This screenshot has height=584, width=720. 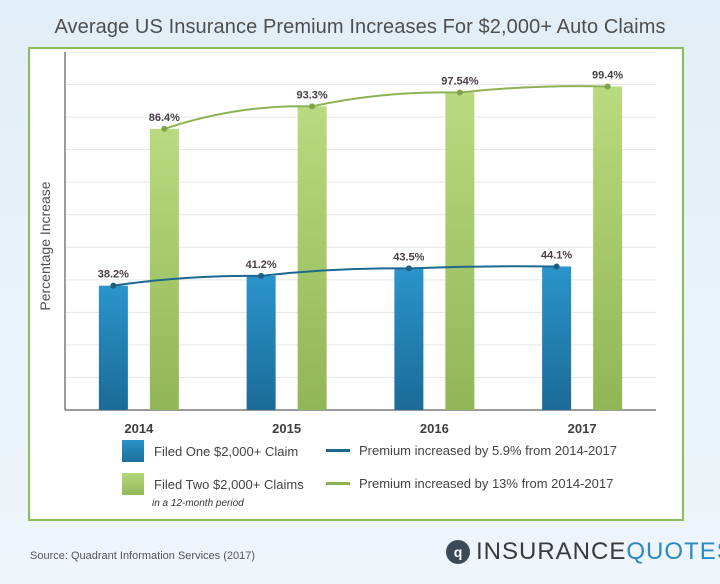 I want to click on legend-series-two-label: Filed Two $2,000+ Claims, so click(x=229, y=484).